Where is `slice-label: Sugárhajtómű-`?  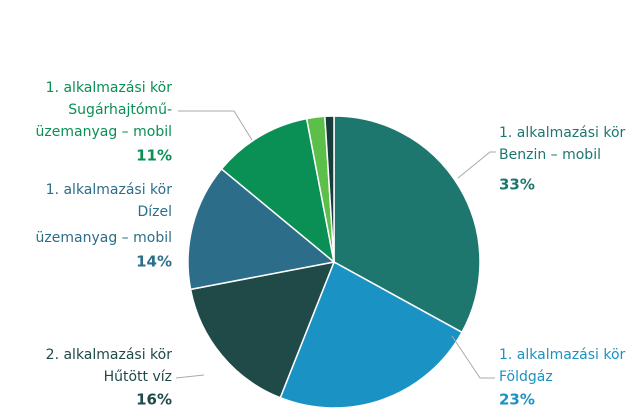 slice-label: Sugárhajtómű- is located at coordinates (120, 110).